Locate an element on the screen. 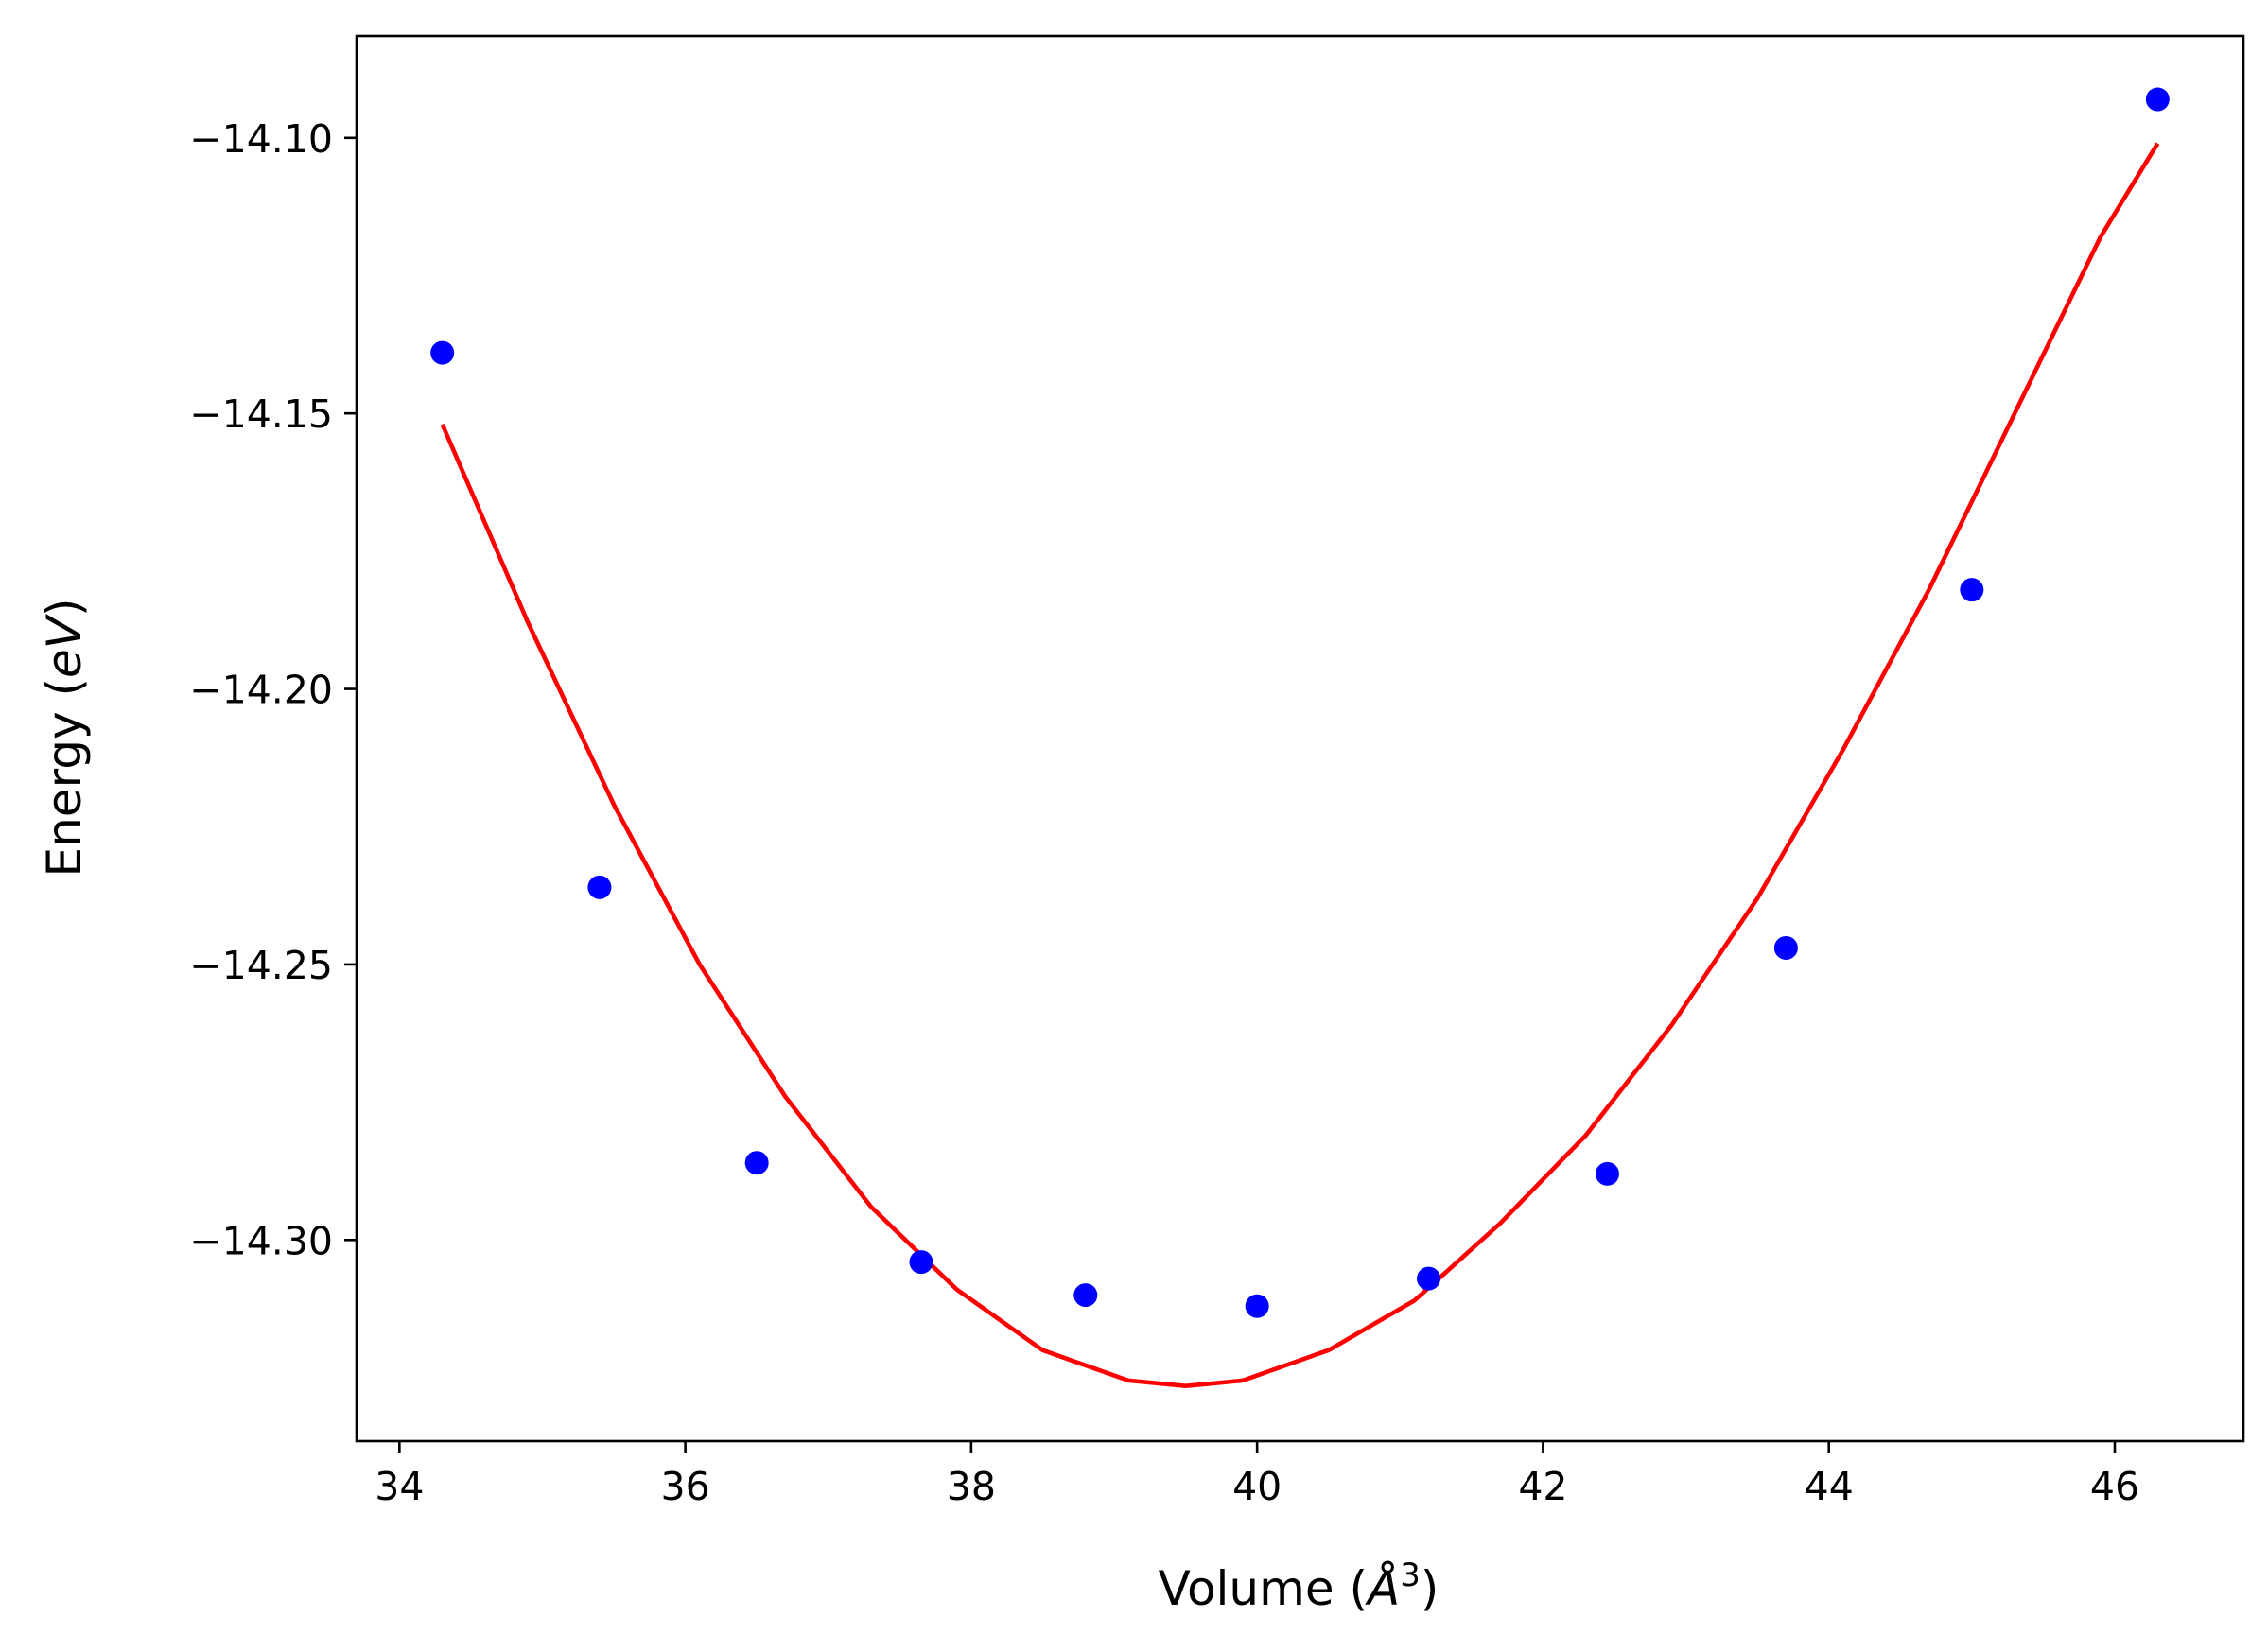 This screenshot has width=2268, height=1652. x-axis-label-exponent: 3 is located at coordinates (1410, 1575).